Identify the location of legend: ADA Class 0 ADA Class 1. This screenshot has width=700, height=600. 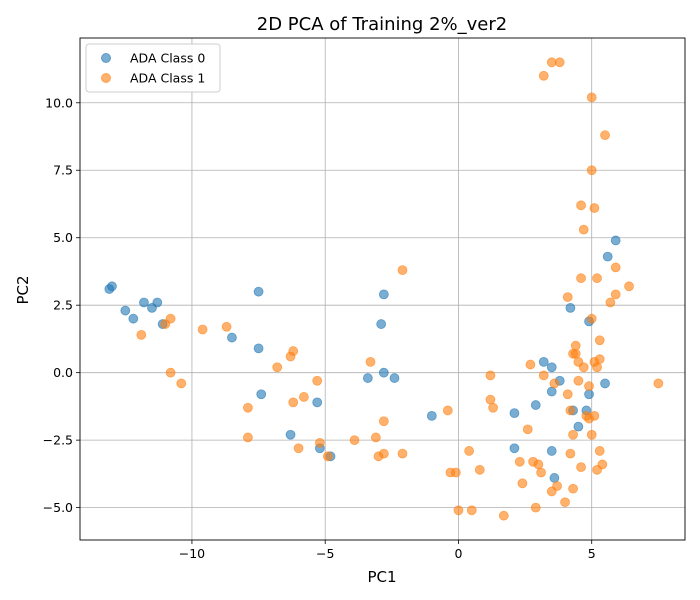
(153, 68).